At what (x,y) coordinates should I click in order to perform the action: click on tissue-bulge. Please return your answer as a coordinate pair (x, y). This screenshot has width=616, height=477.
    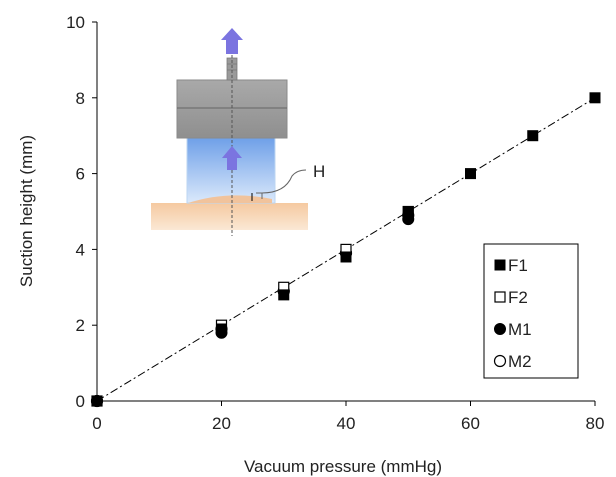
    Looking at the image, I should click on (230, 199).